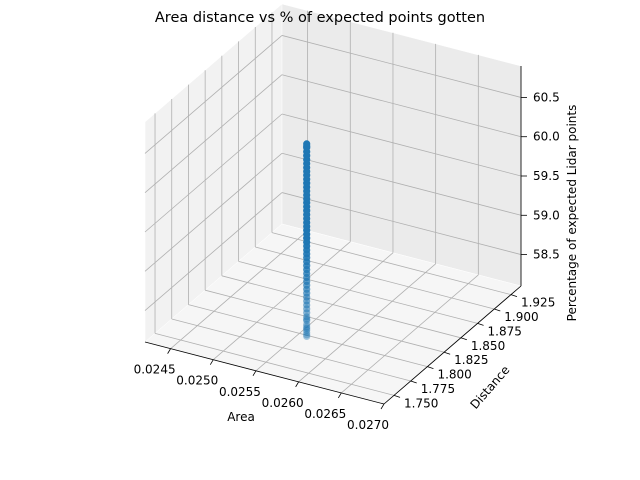  Describe the element at coordinates (307, 240) in the screenshot. I see `data-points` at that location.